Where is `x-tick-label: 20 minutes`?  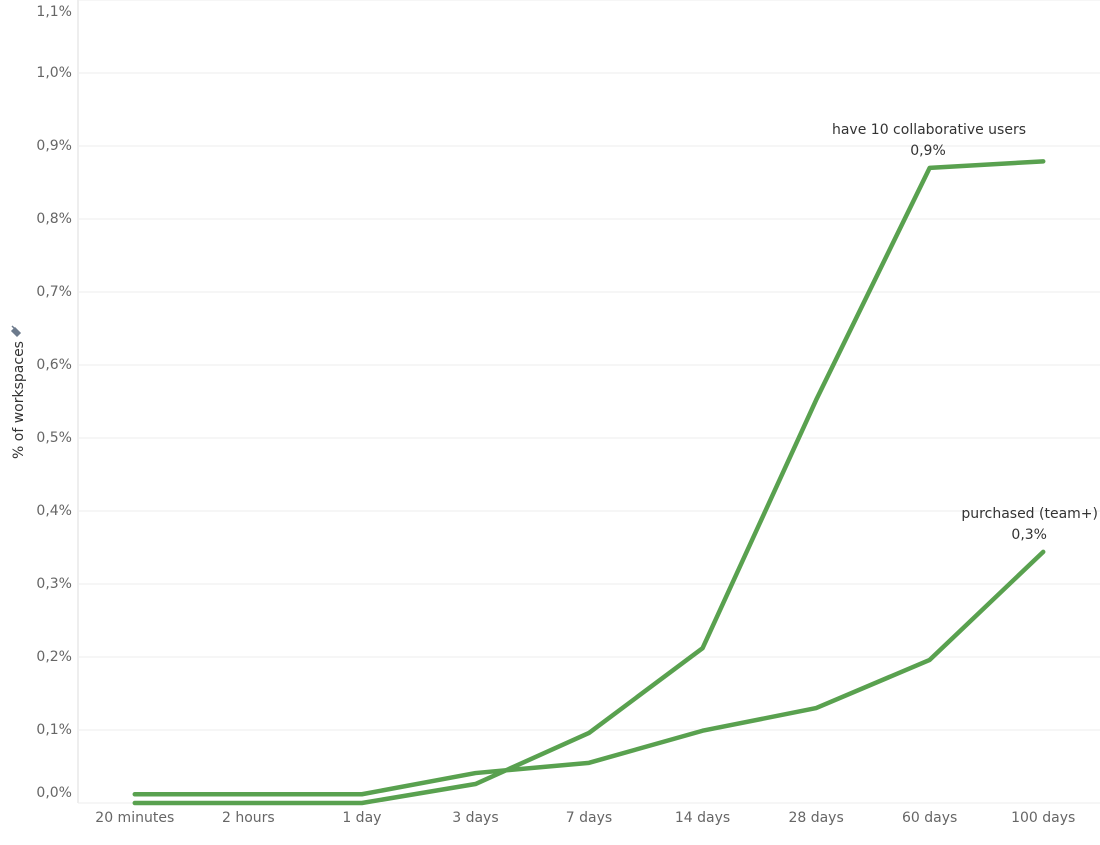
x-tick-label: 20 minutes is located at coordinates (134, 818).